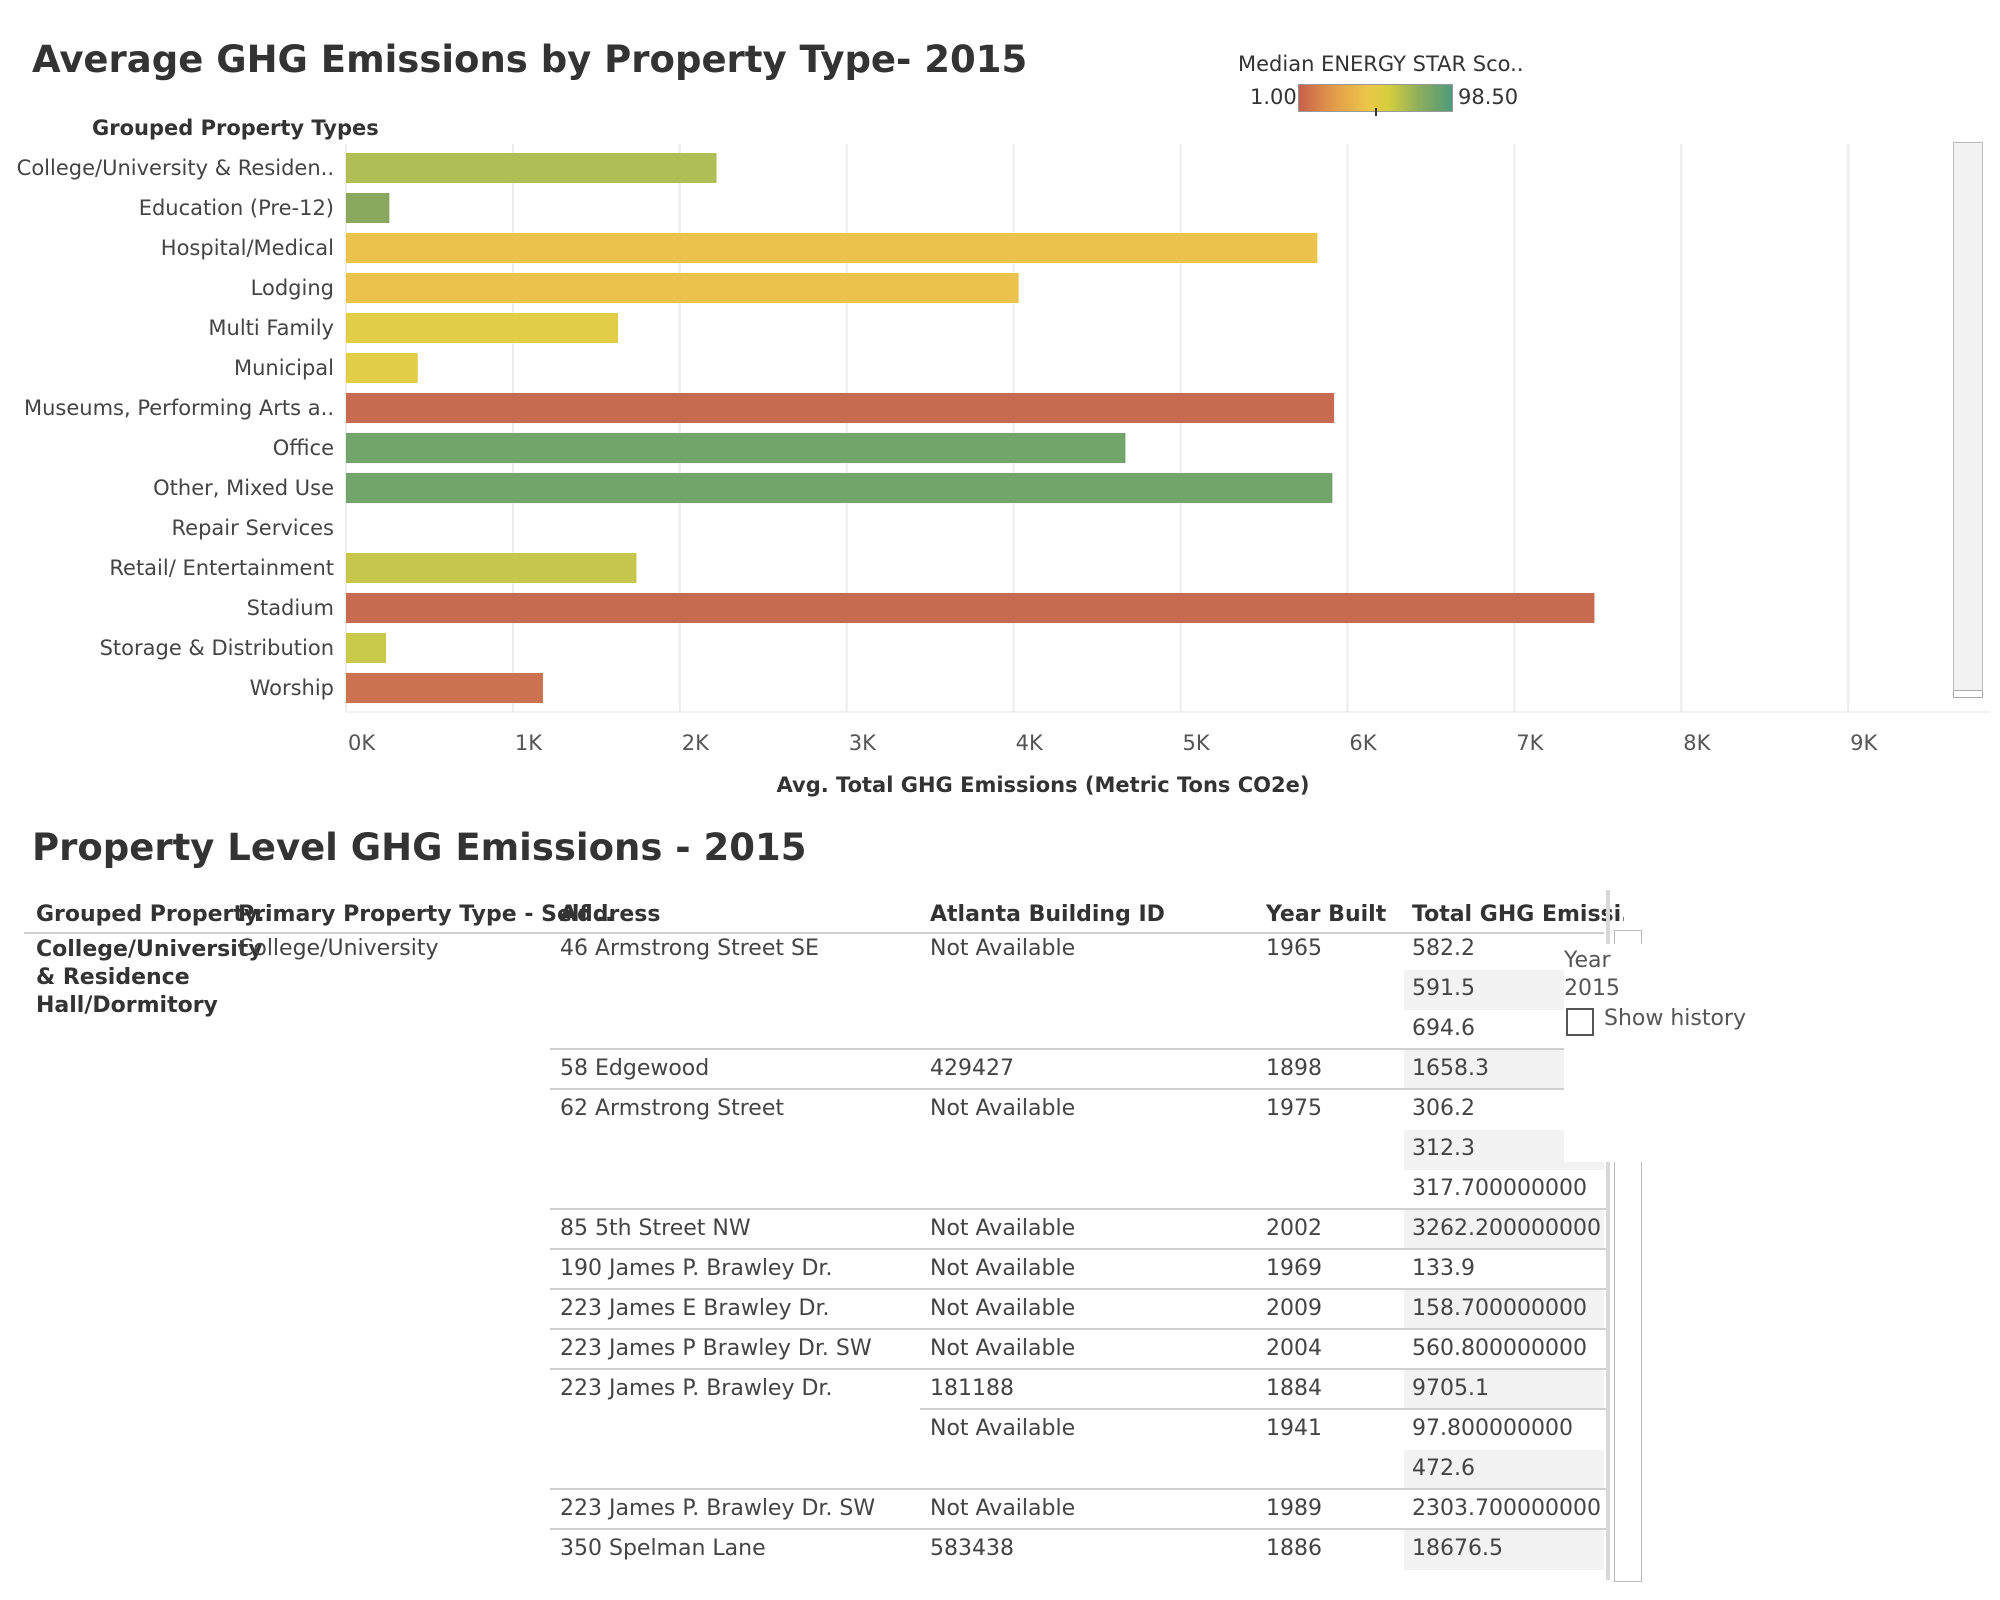 The width and height of the screenshot is (2000, 1600). I want to click on x-tick-label: 9K, so click(1864, 743).